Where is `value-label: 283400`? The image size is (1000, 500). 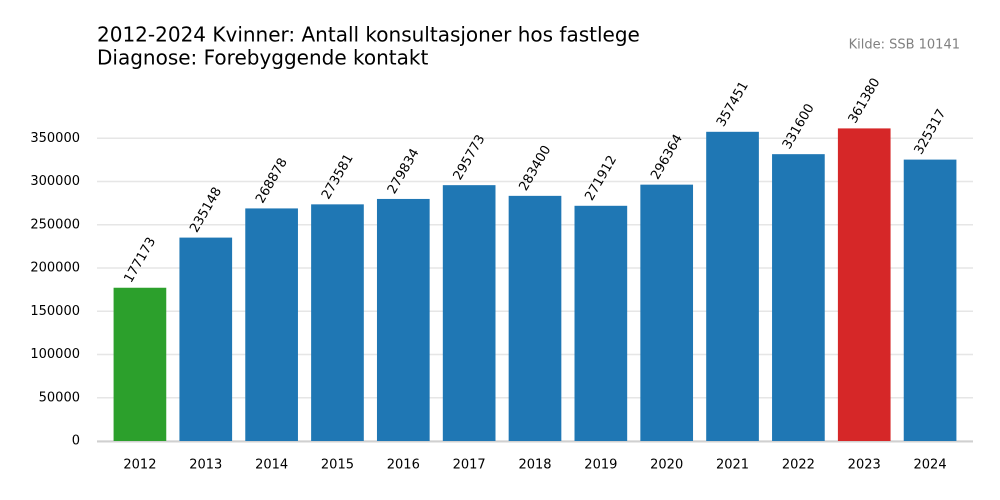 value-label: 283400 is located at coordinates (536, 168).